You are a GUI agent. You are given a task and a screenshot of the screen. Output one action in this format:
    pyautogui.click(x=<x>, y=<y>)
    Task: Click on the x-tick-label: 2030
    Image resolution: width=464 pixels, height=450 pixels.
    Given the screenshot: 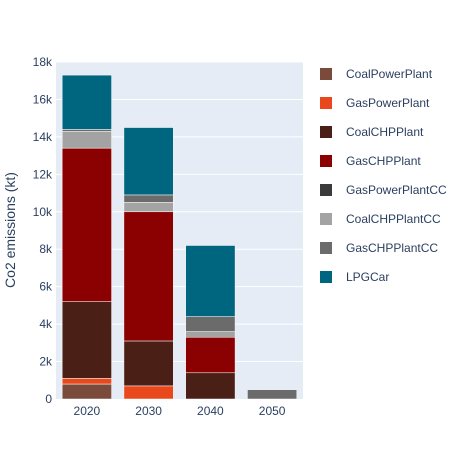 What is the action you would take?
    pyautogui.click(x=148, y=411)
    